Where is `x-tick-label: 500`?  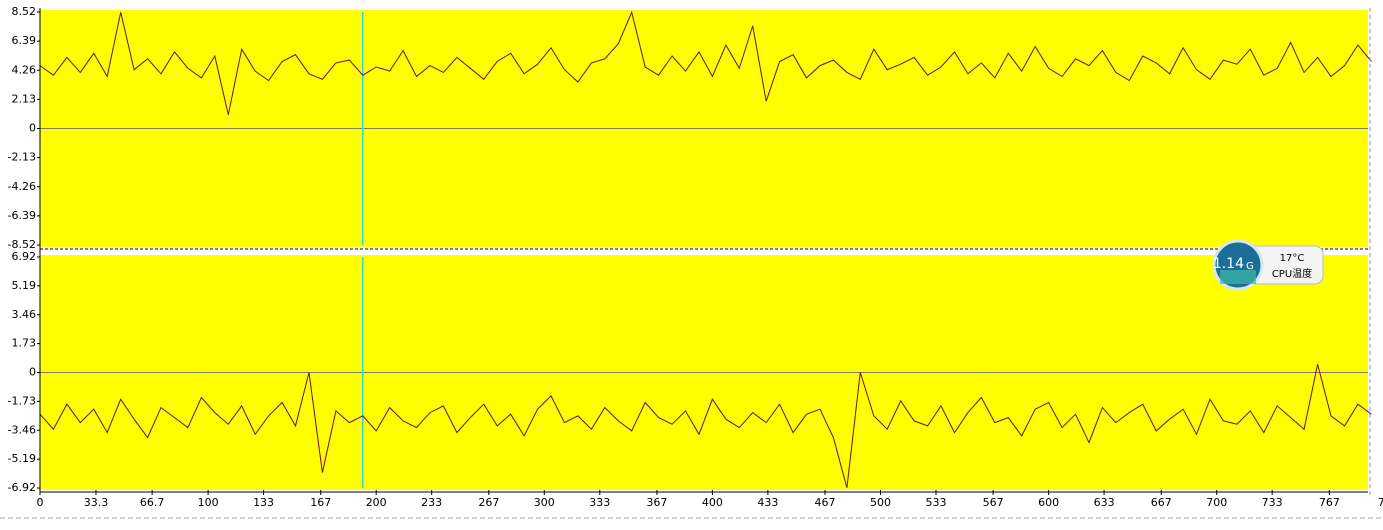
x-tick-label: 500 is located at coordinates (880, 502).